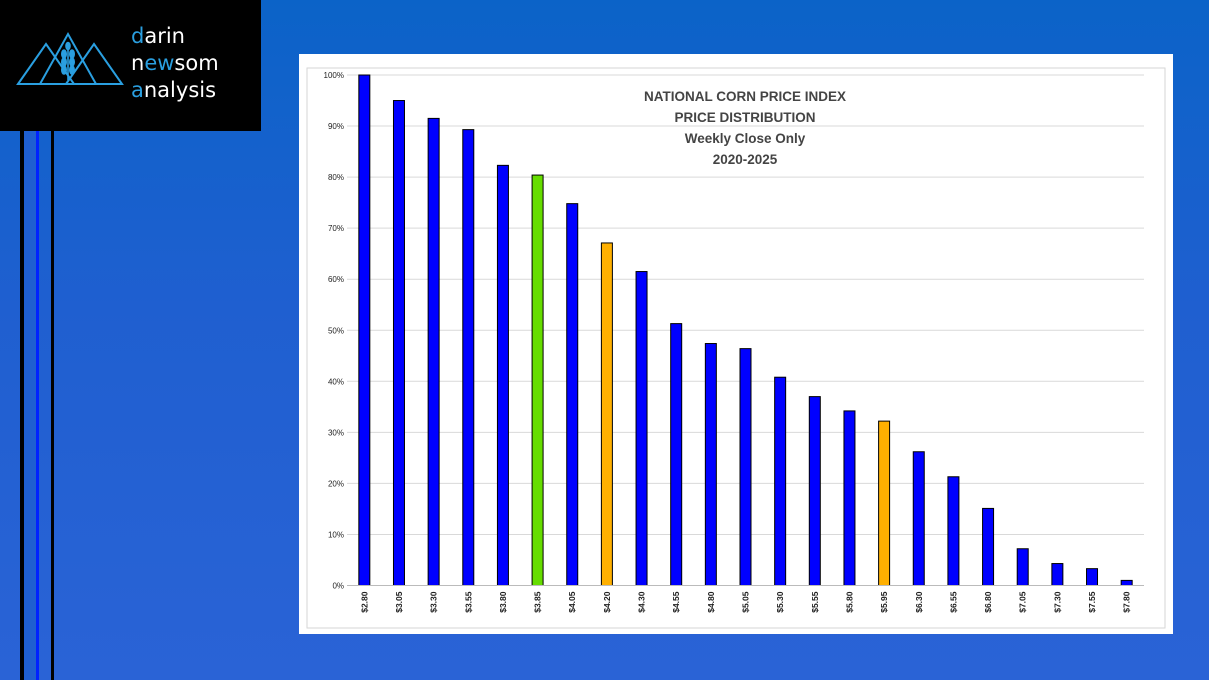 The width and height of the screenshot is (1209, 680). Describe the element at coordinates (745, 96) in the screenshot. I see `chart-title-line-1: NATIONAL CORN PRICE INDEX` at that location.